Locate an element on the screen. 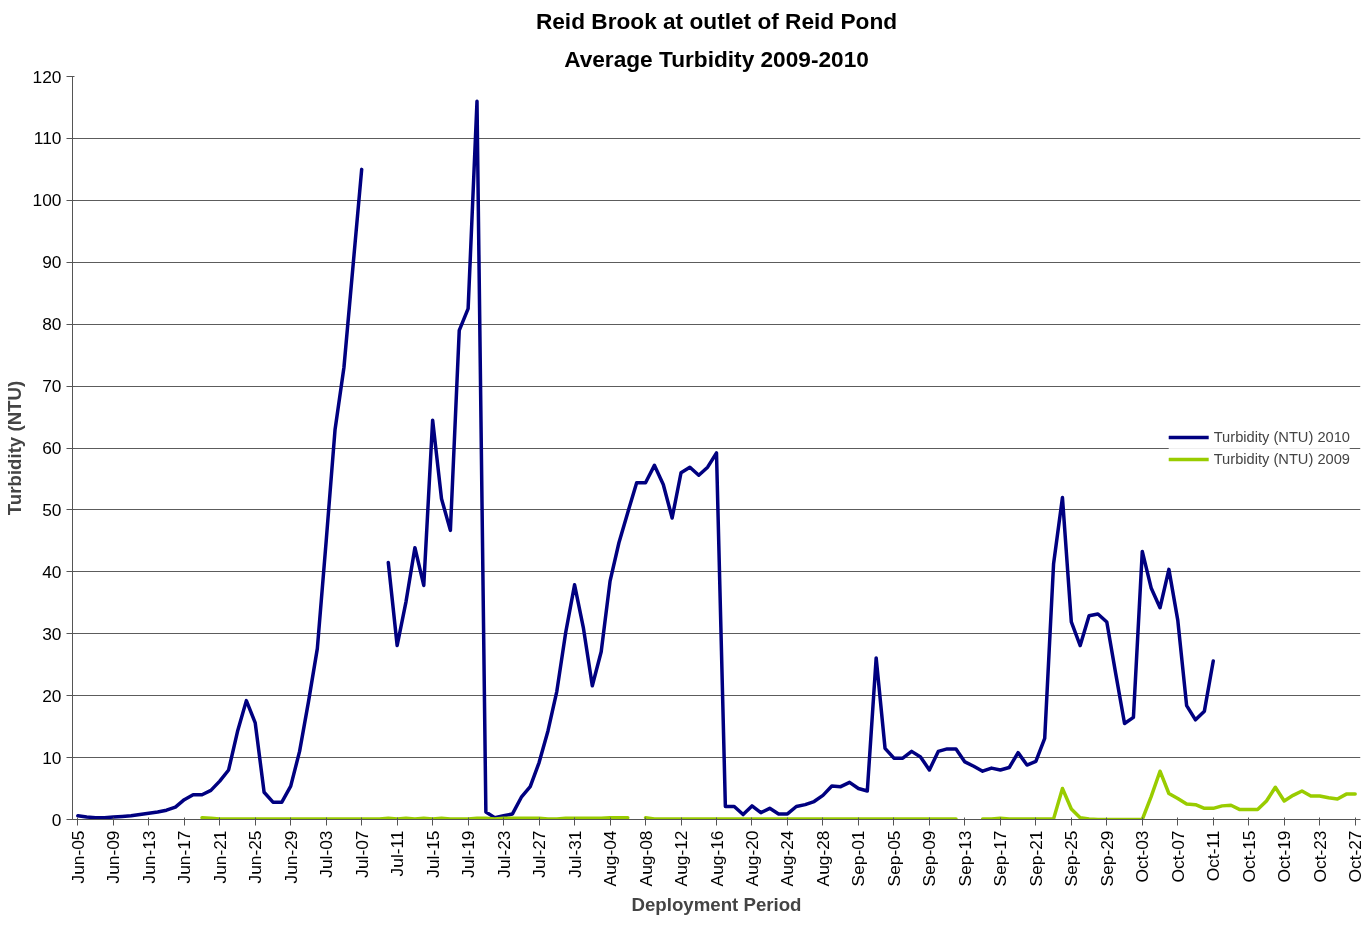 This screenshot has height=925, width=1372. x-tick-label: Aug-04 is located at coordinates (610, 858).